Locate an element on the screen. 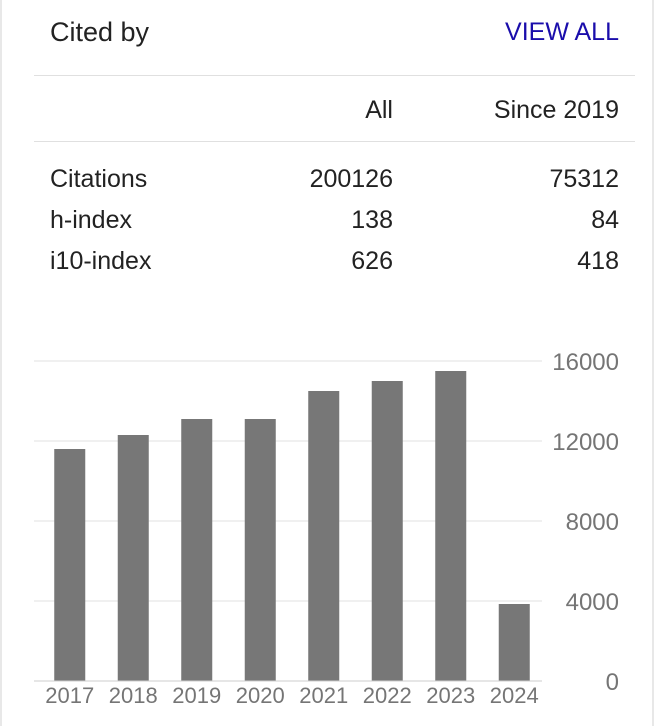 Image resolution: width=654 pixels, height=726 pixels. bar-2017 is located at coordinates (70, 565).